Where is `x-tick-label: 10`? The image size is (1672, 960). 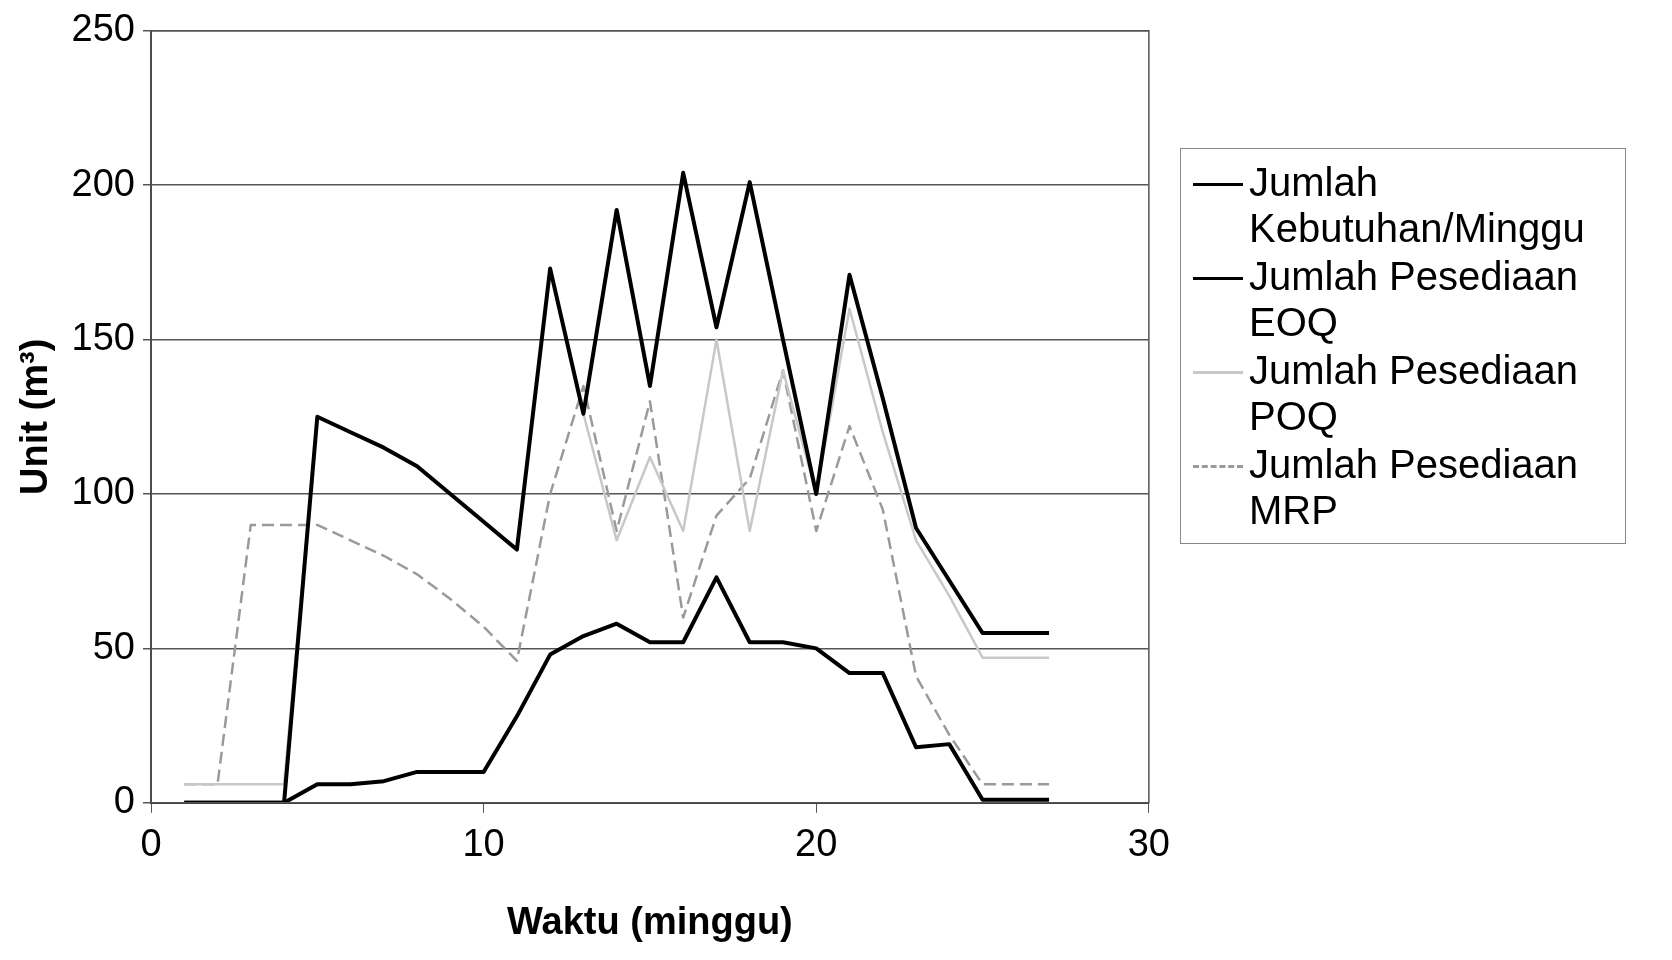
x-tick-label: 10 is located at coordinates (483, 843).